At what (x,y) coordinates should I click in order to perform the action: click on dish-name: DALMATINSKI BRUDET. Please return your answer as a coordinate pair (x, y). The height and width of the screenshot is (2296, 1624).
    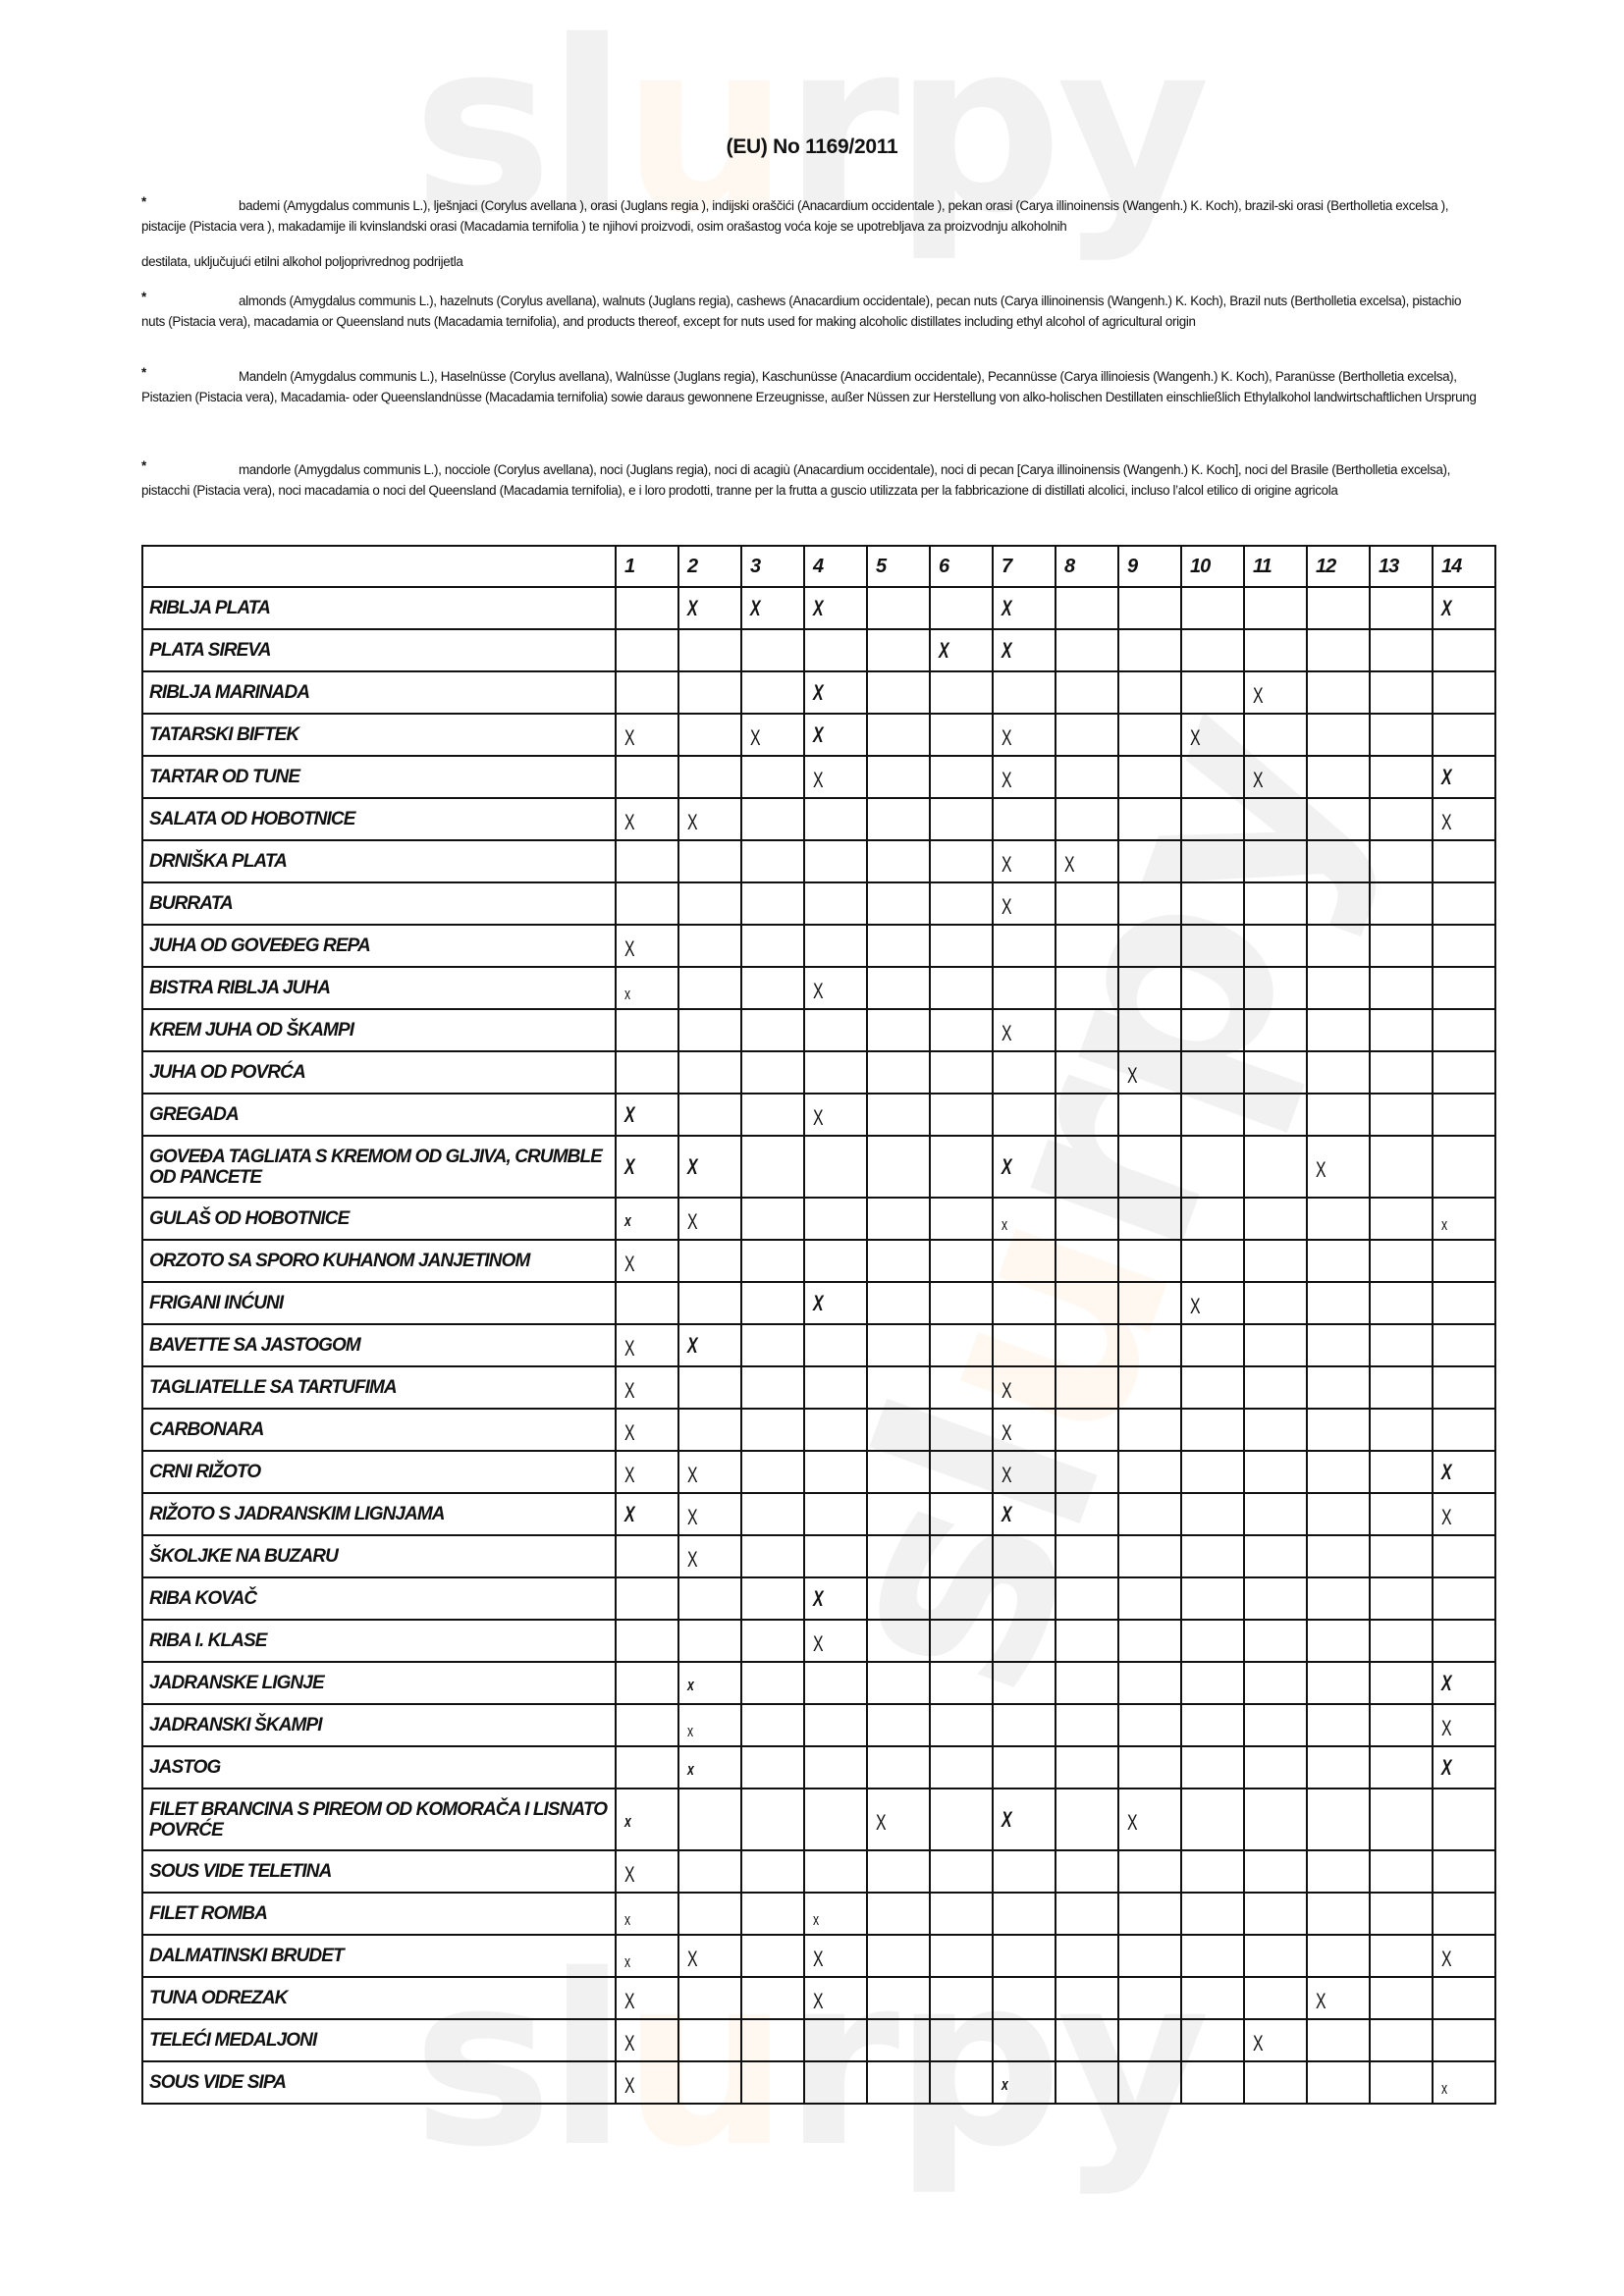
    Looking at the image, I should click on (379, 1956).